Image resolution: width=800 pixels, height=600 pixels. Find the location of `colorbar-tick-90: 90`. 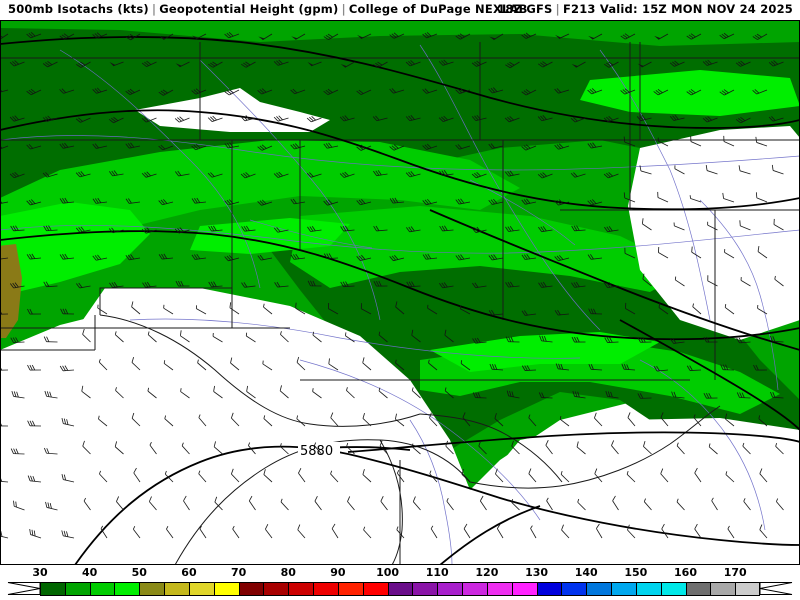

colorbar-tick-90: 90 is located at coordinates (338, 572).